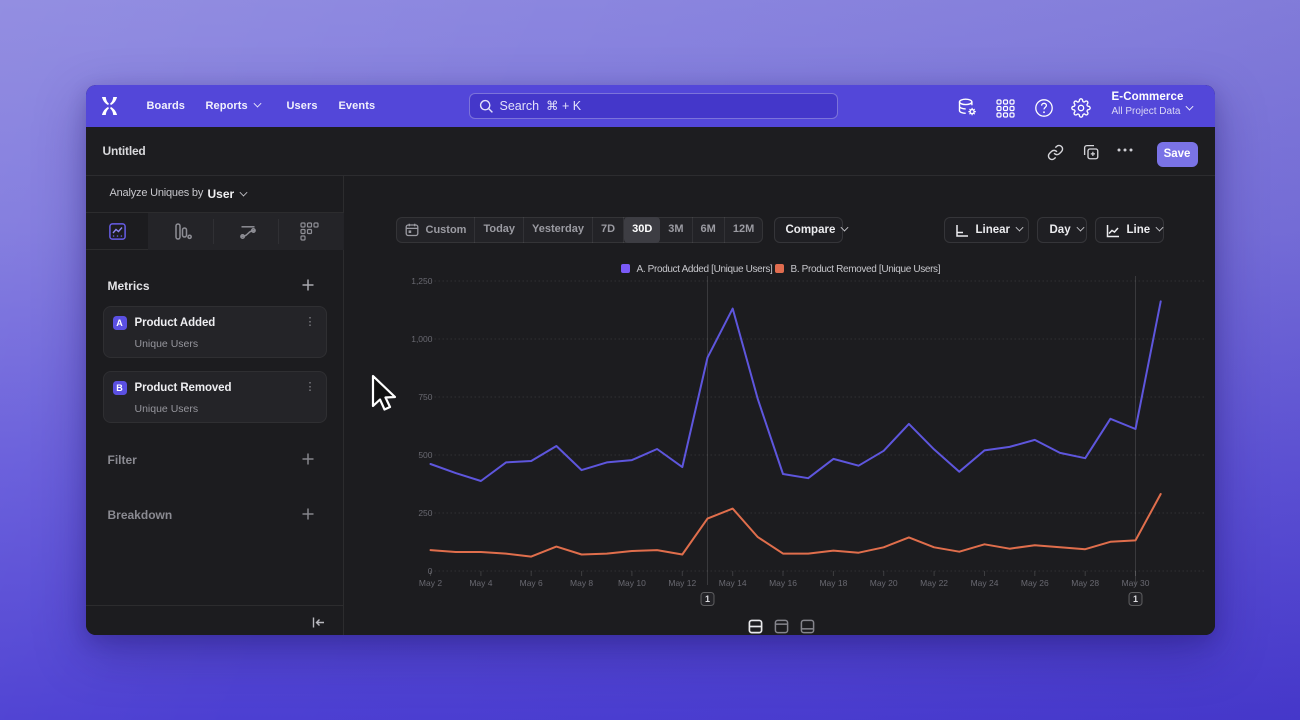 The width and height of the screenshot is (1300, 720). What do you see at coordinates (422, 339) in the screenshot?
I see `svg-text: 1,000` at bounding box center [422, 339].